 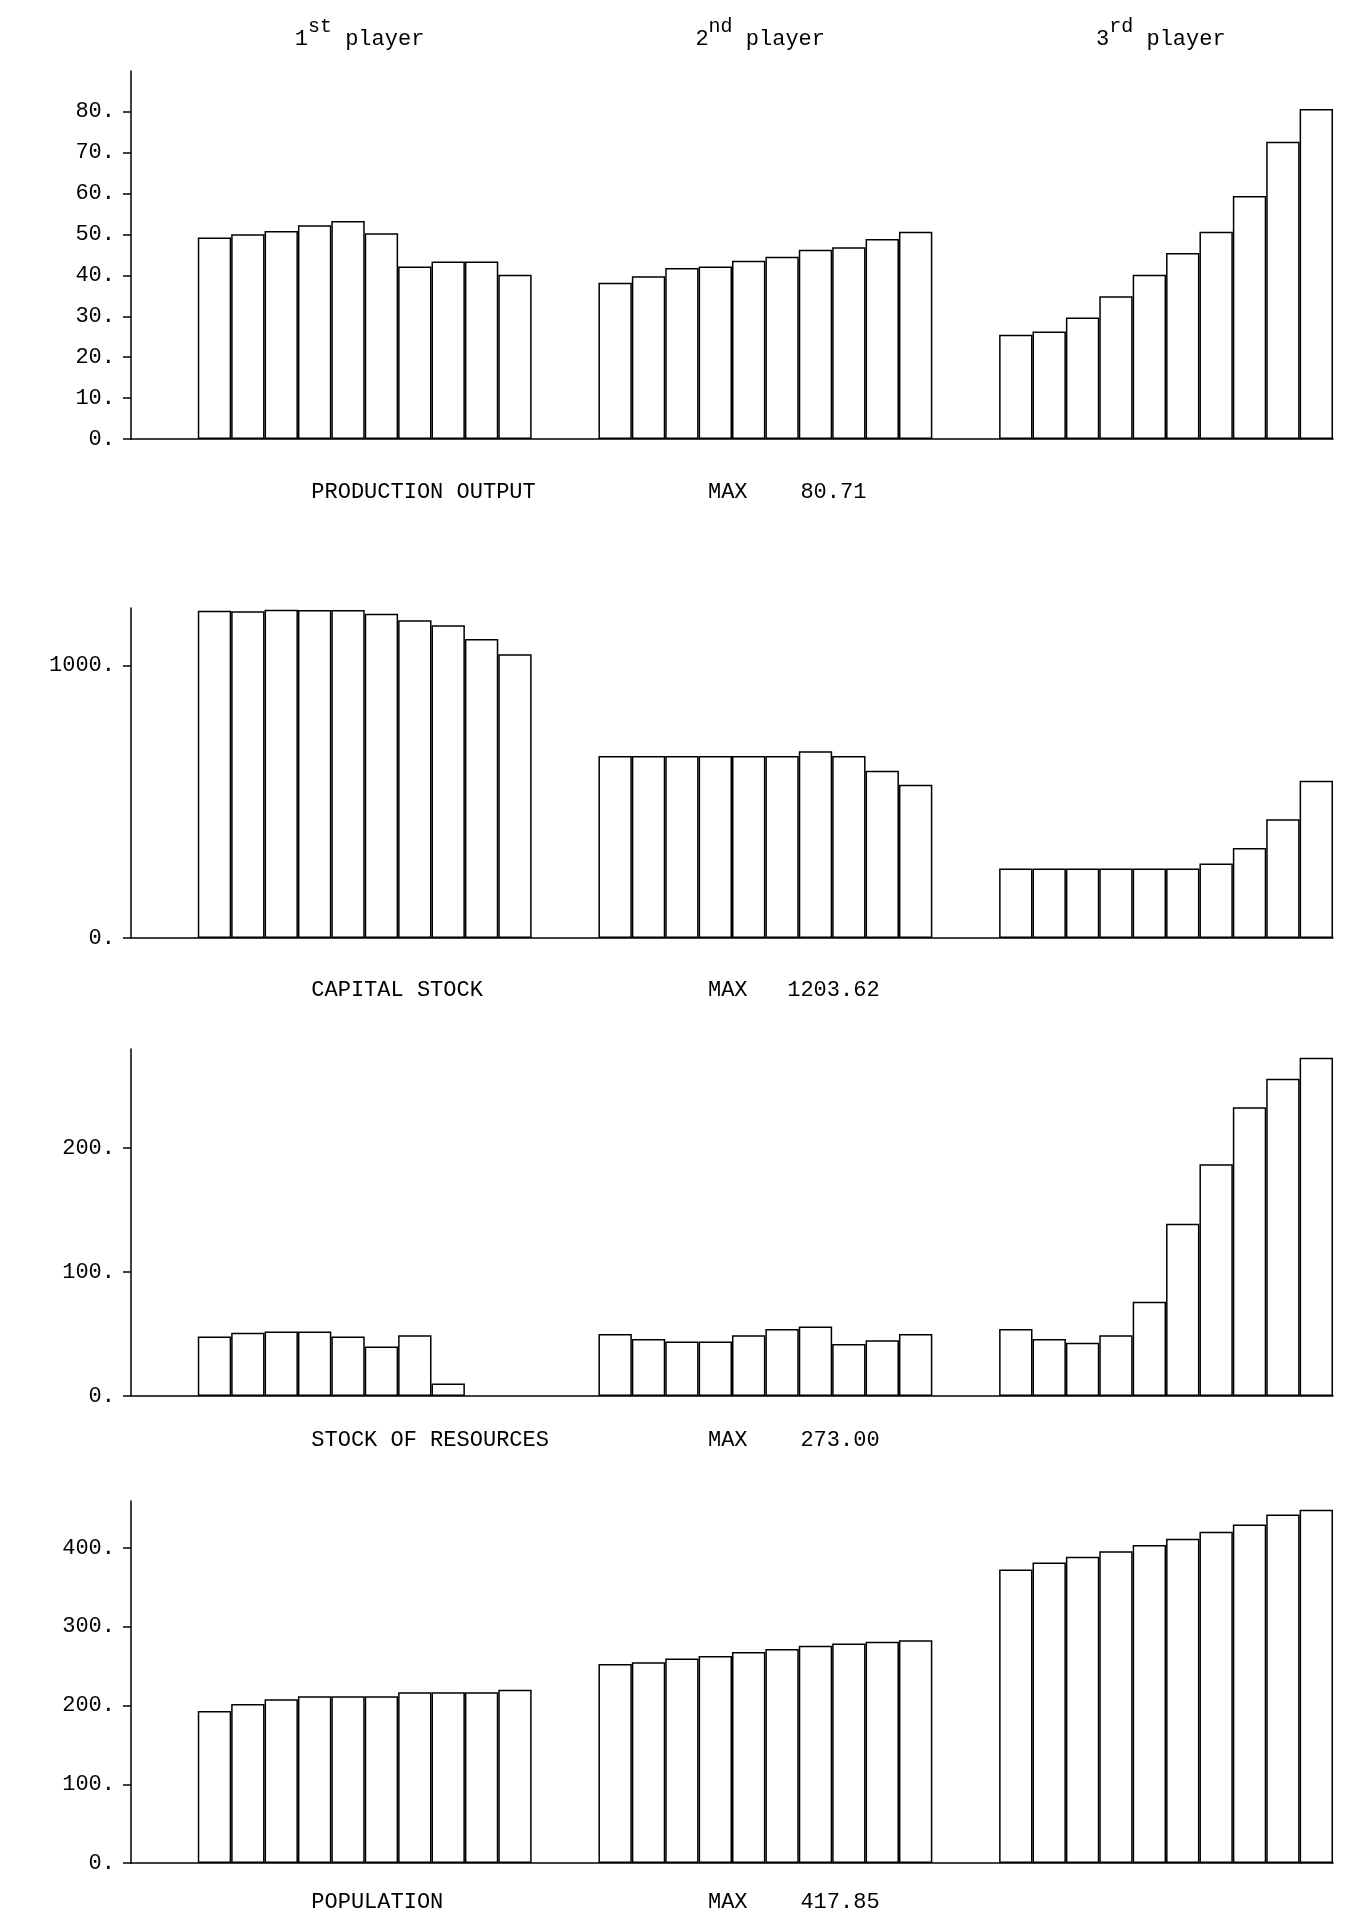 I want to click on text: MAX 273.00, so click(x=793, y=1440).